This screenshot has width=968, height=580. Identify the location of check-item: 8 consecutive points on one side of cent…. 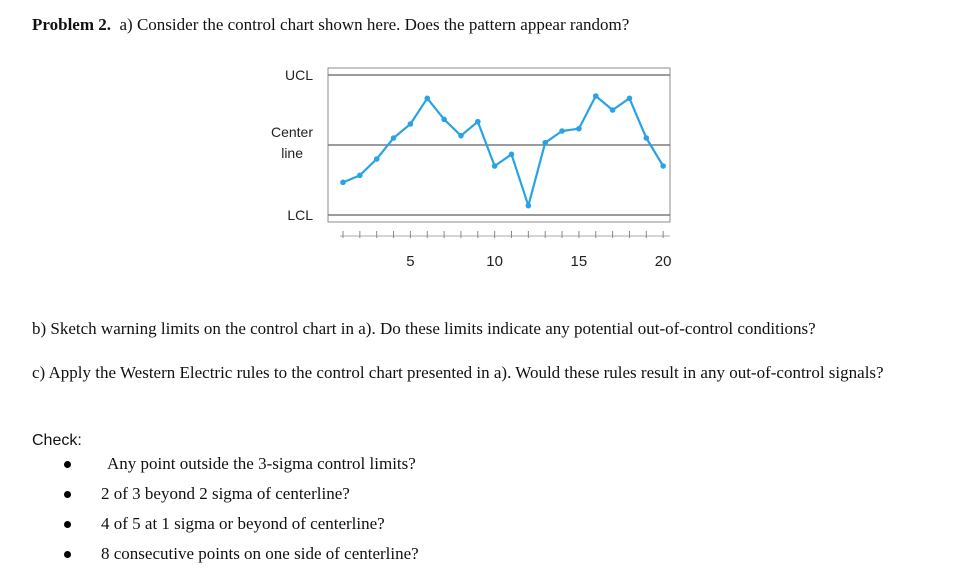
(241, 554).